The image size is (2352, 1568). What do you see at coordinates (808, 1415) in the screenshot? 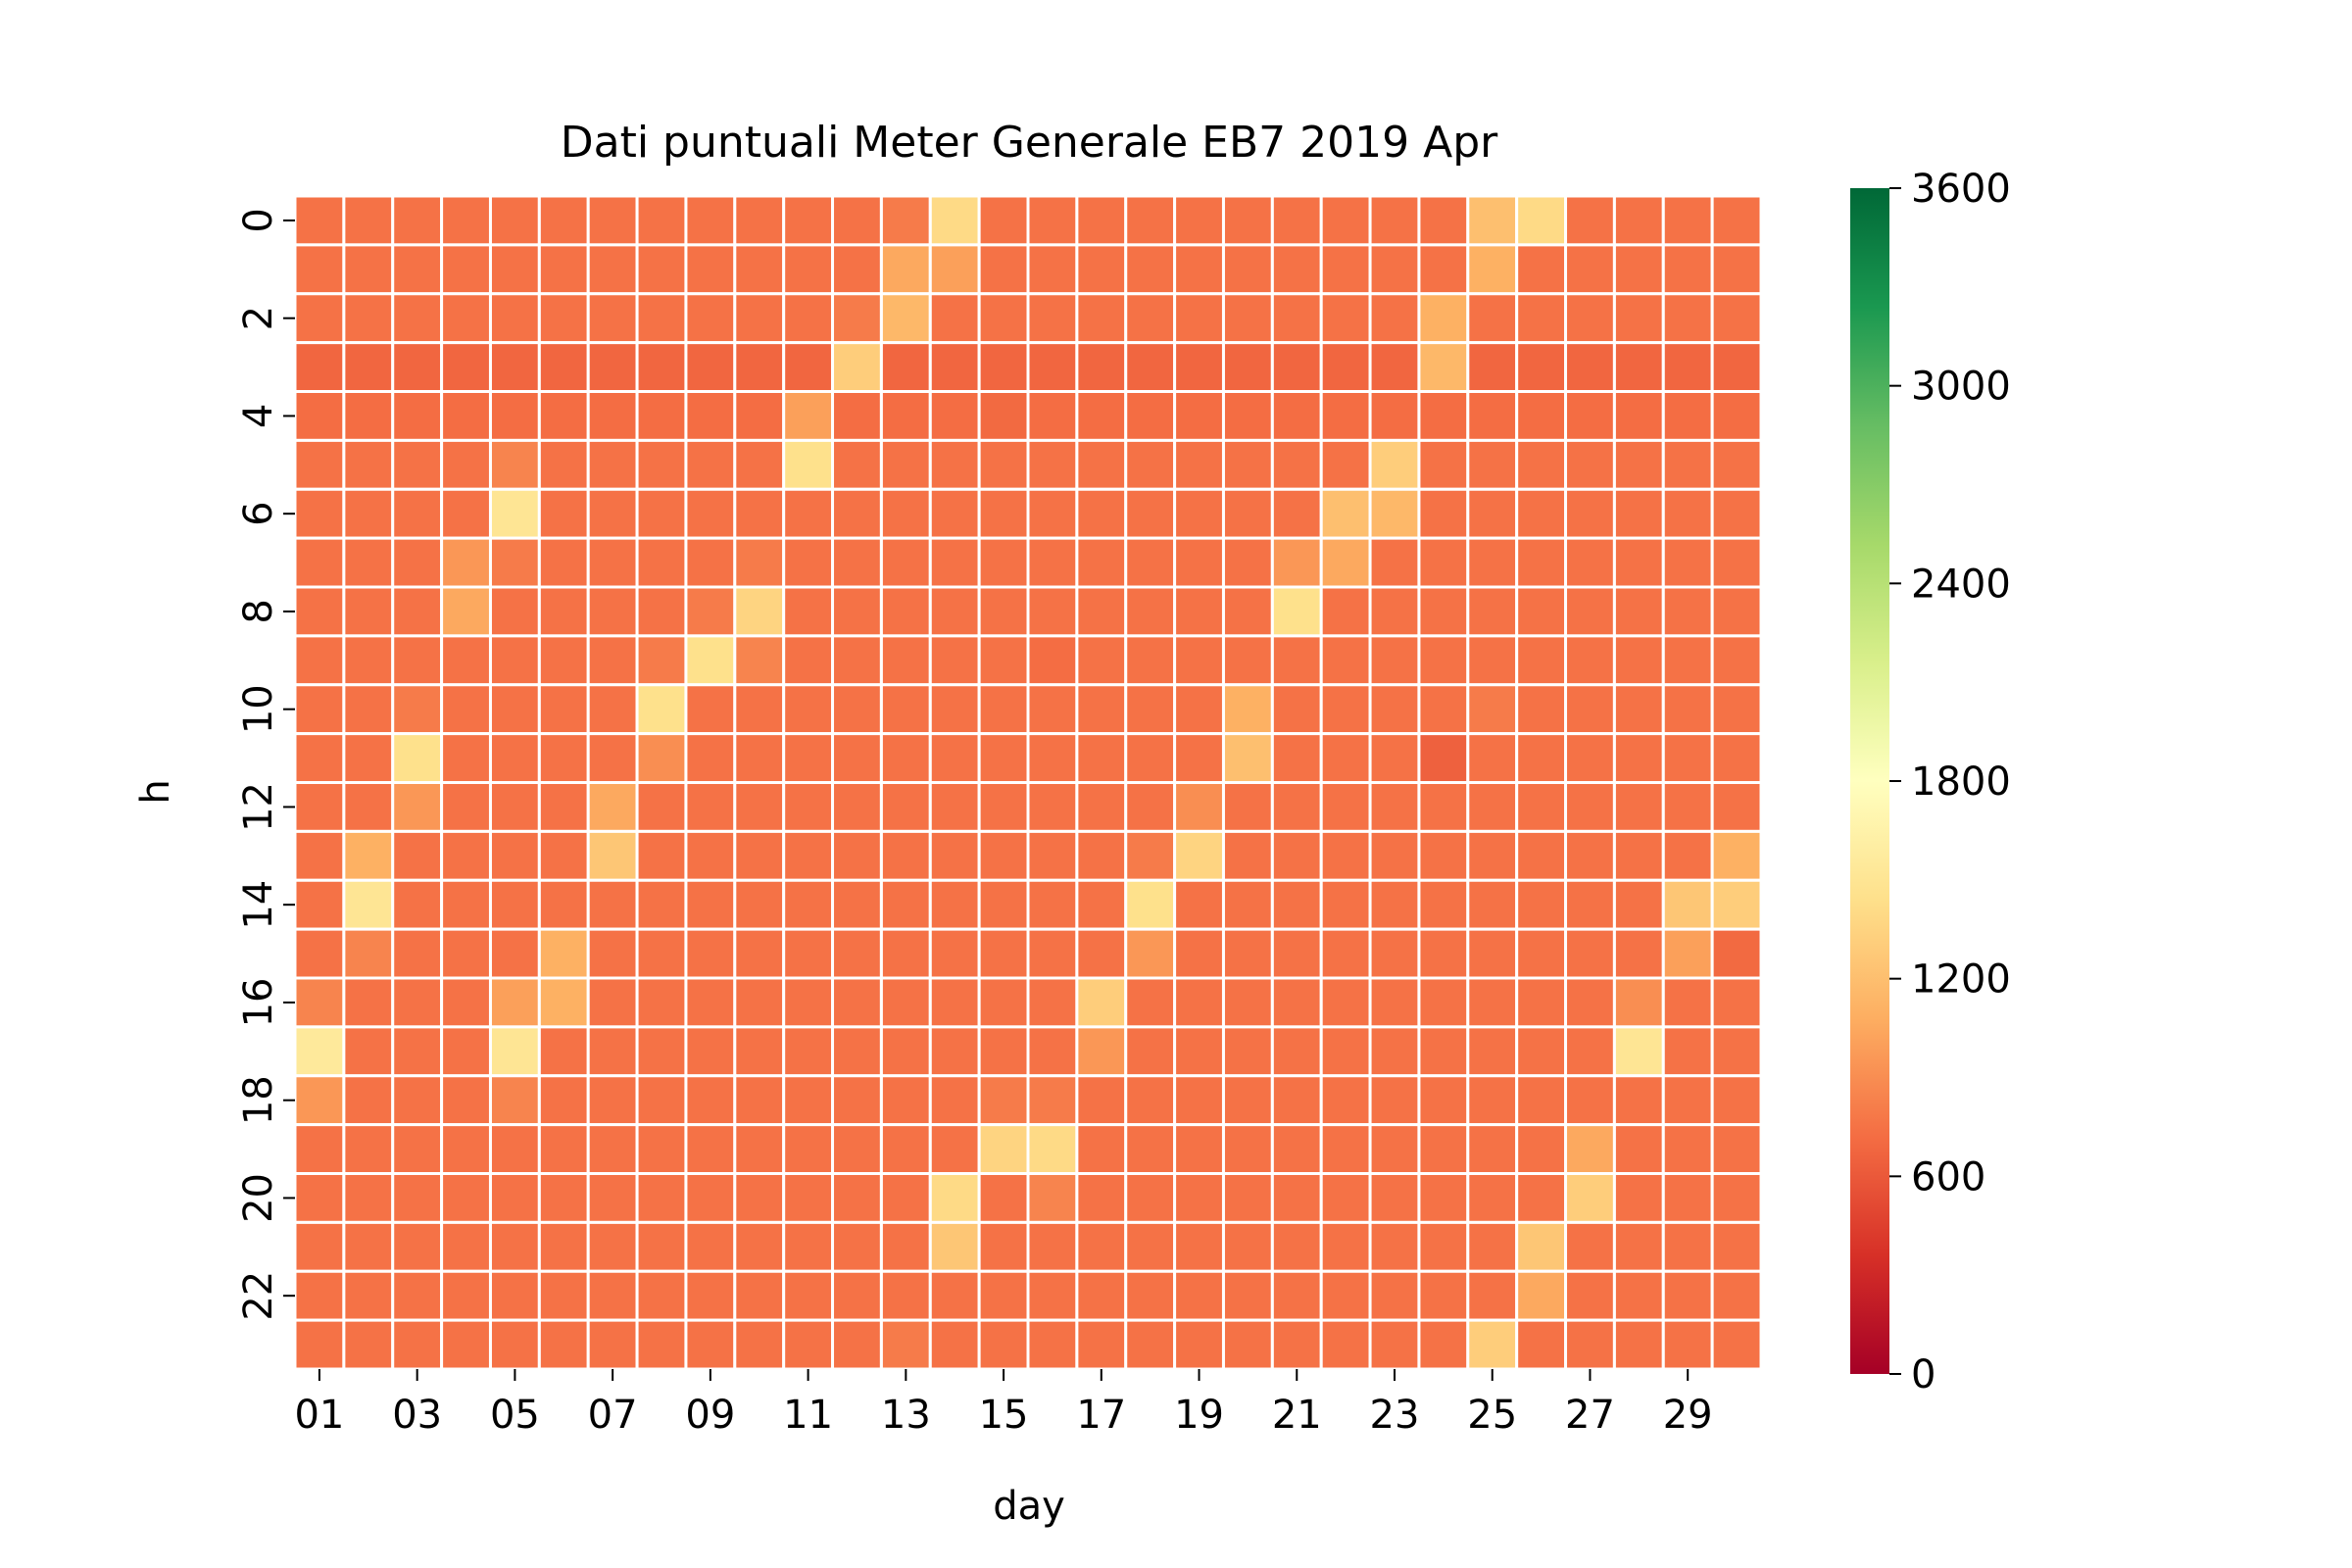
I see `x-tick-label: 11` at bounding box center [808, 1415].